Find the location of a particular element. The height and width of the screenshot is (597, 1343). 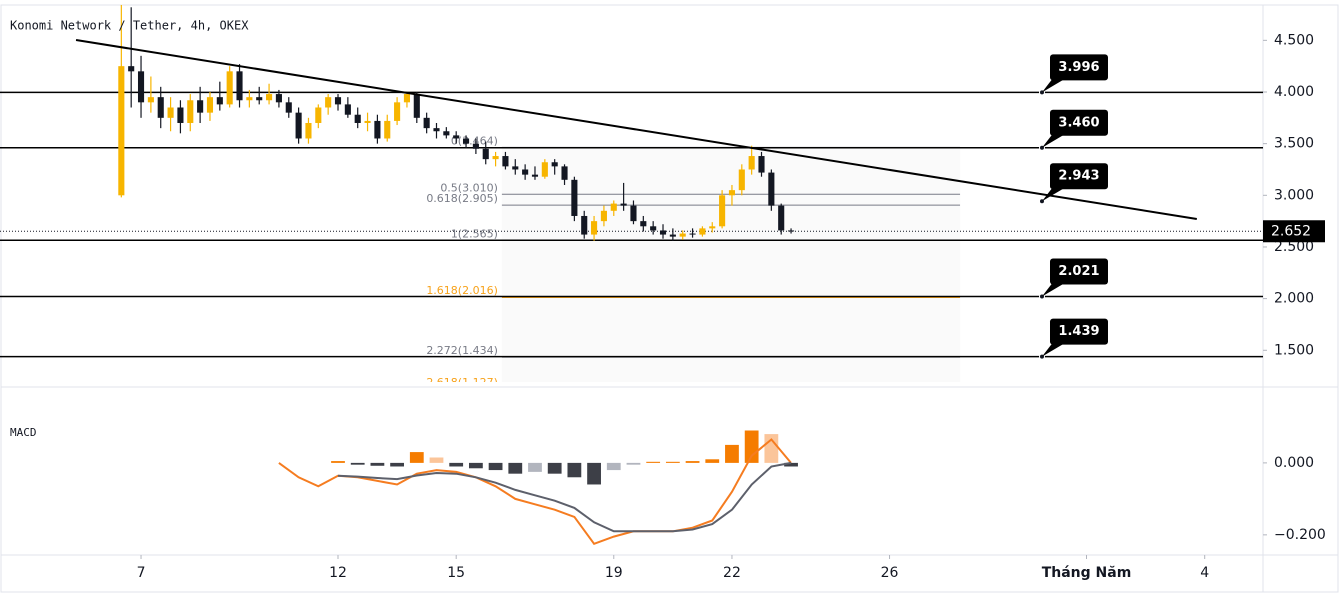

macd-y-tick-label: −0.200 is located at coordinates (1300, 535).